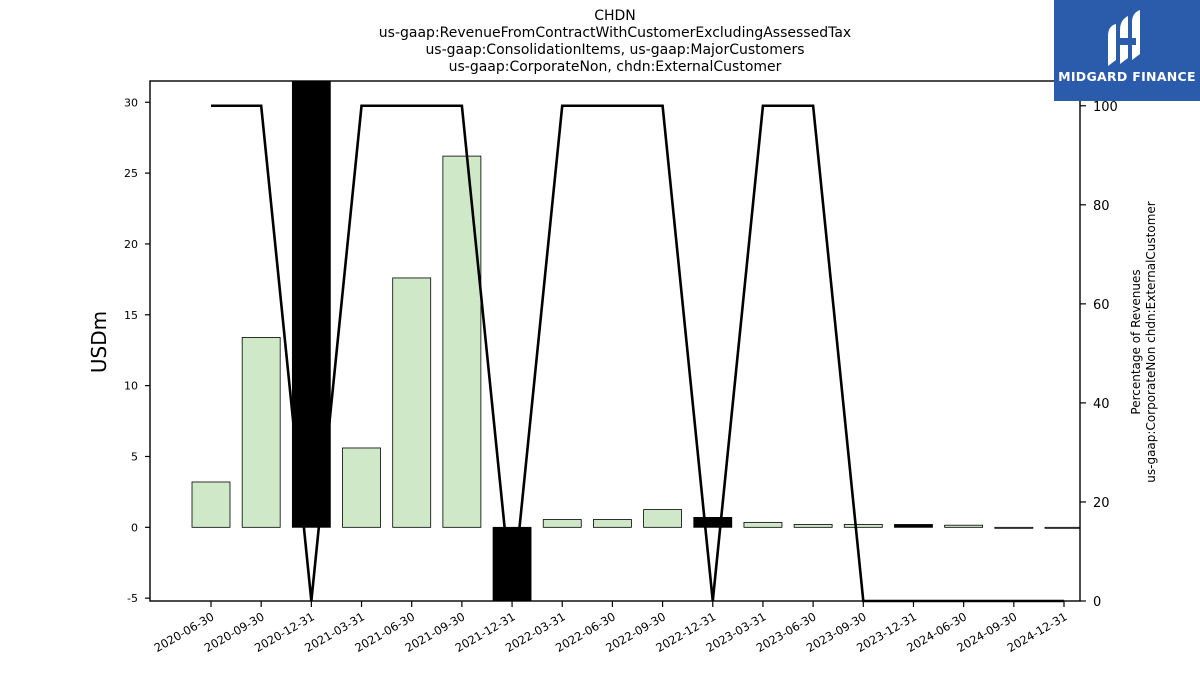  I want to click on title-line-1: CHDN, so click(615, 16).